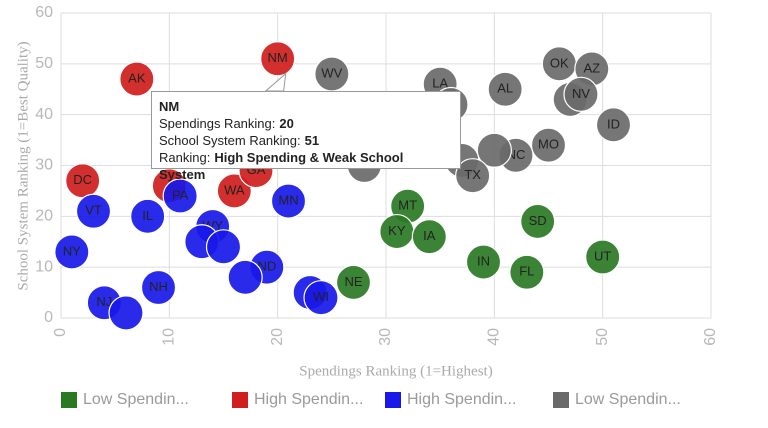  I want to click on x-tick-label: 20, so click(277, 337).